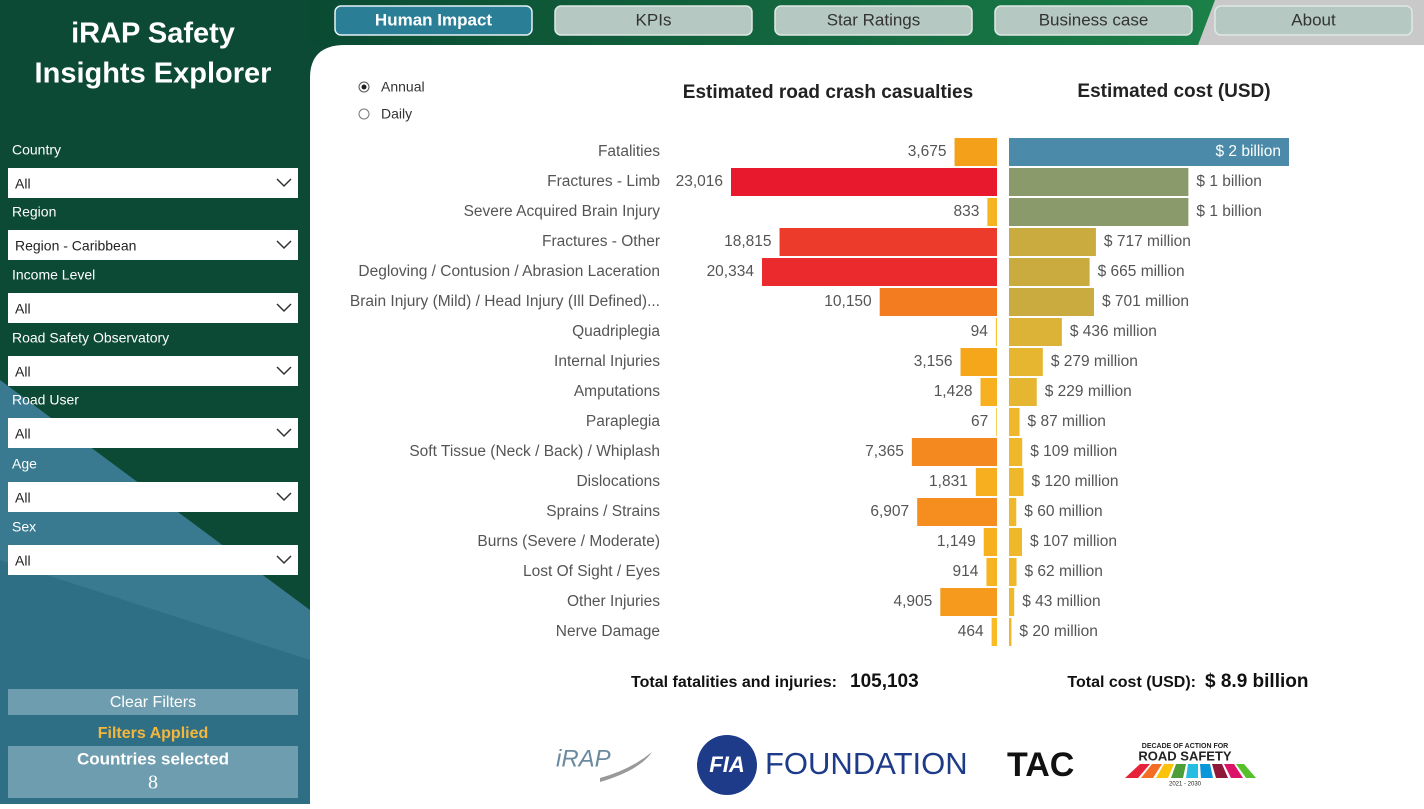  Describe the element at coordinates (1173, 91) in the screenshot. I see `chart-title: Estimated cost (USD)` at that location.